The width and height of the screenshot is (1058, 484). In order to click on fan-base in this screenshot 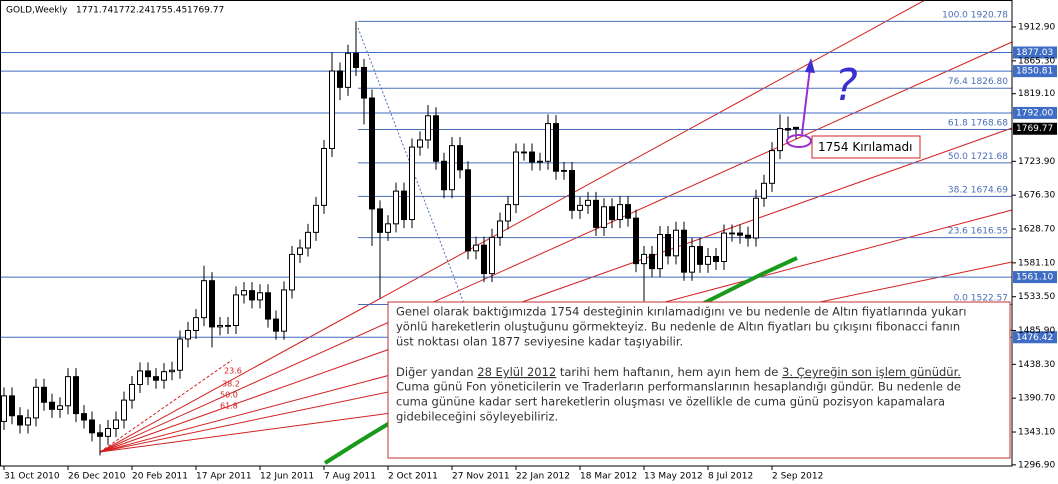, I will do `click(166, 406)`.